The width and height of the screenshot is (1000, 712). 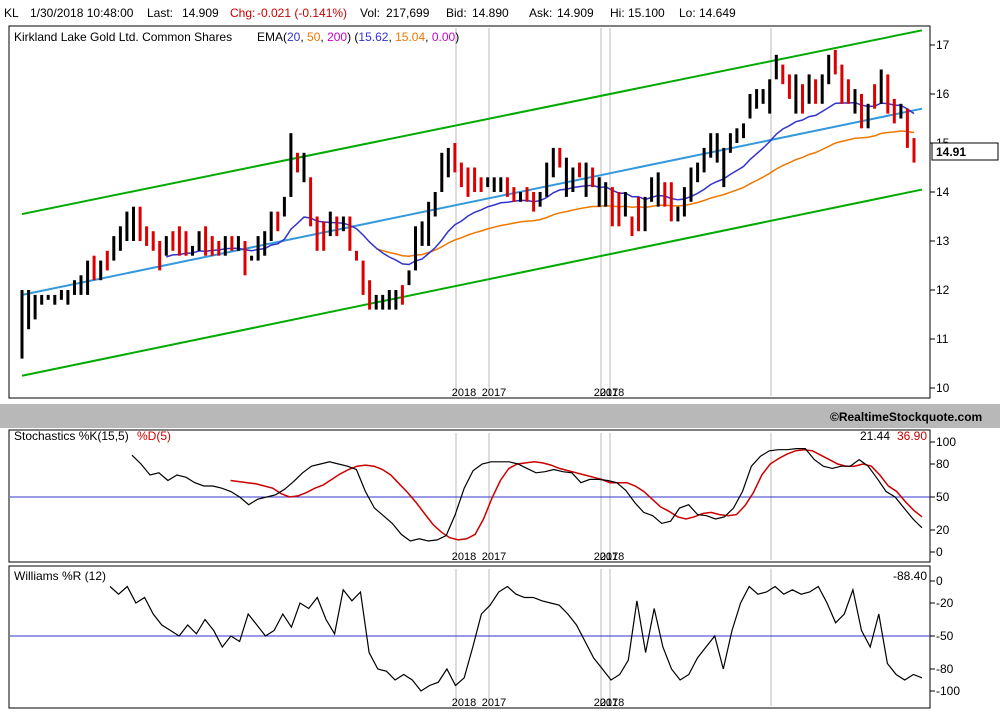 I want to click on stoch-title-d: %D(5), so click(x=154, y=436).